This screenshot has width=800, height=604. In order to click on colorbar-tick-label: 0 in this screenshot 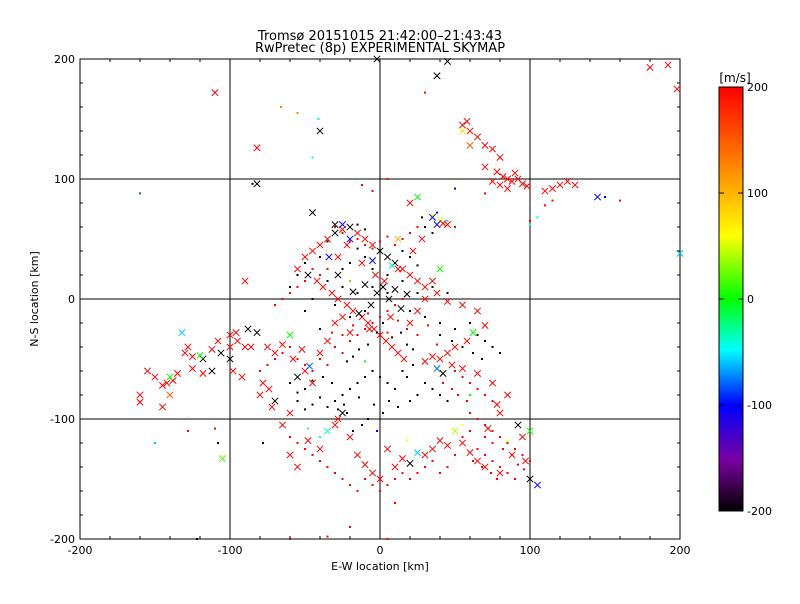, I will do `click(750, 299)`.